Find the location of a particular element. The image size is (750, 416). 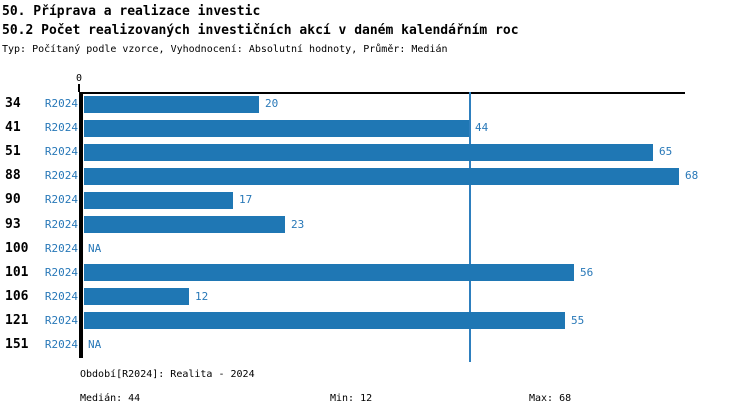

median-reference-line is located at coordinates (470, 227).